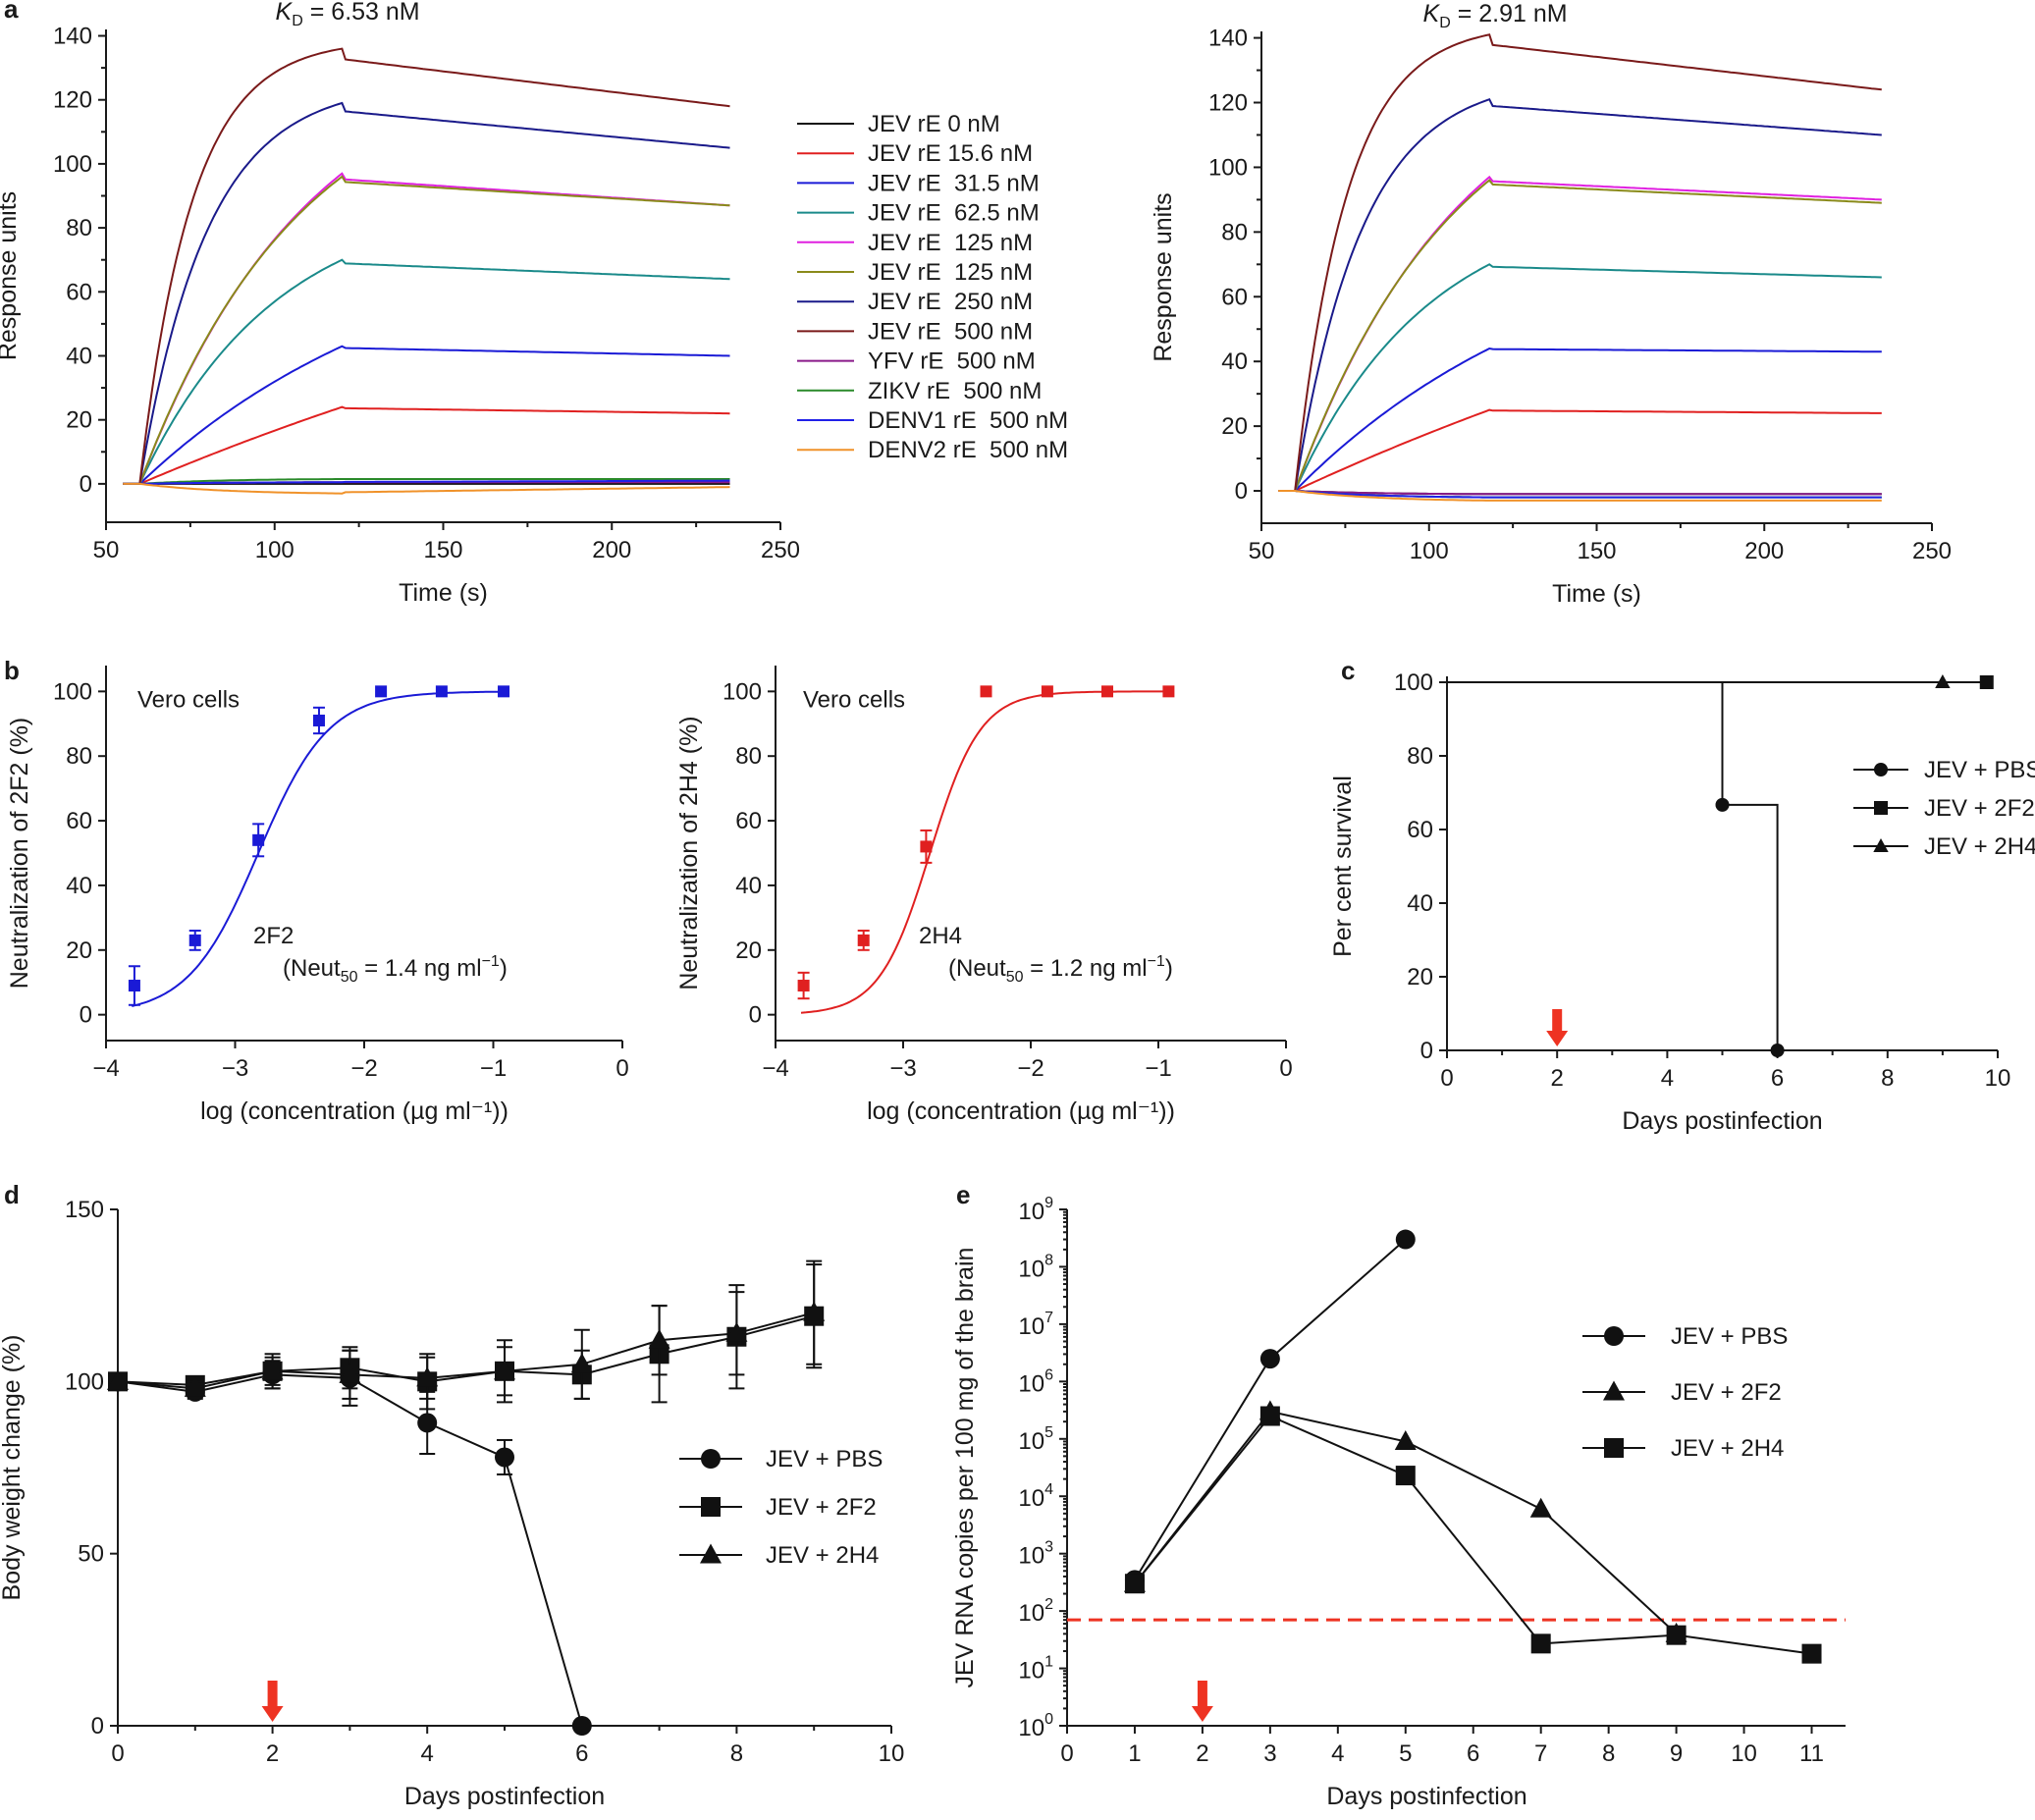 This screenshot has height=1820, width=2035. Describe the element at coordinates (443, 593) in the screenshot. I see `x-axis-label: Time (s)` at that location.